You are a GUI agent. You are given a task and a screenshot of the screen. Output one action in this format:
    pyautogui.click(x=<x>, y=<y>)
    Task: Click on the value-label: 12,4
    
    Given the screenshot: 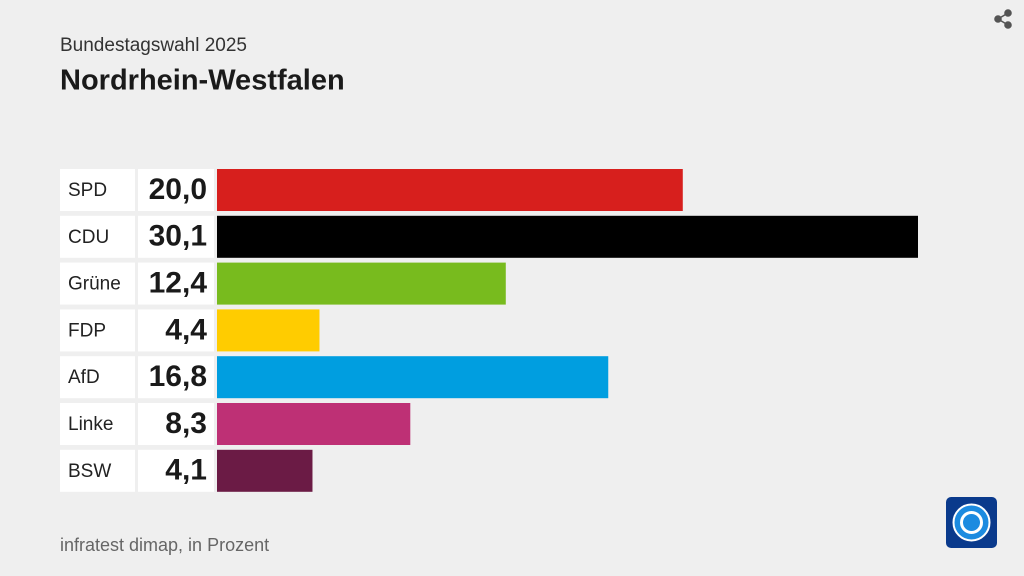 What is the action you would take?
    pyautogui.click(x=178, y=283)
    